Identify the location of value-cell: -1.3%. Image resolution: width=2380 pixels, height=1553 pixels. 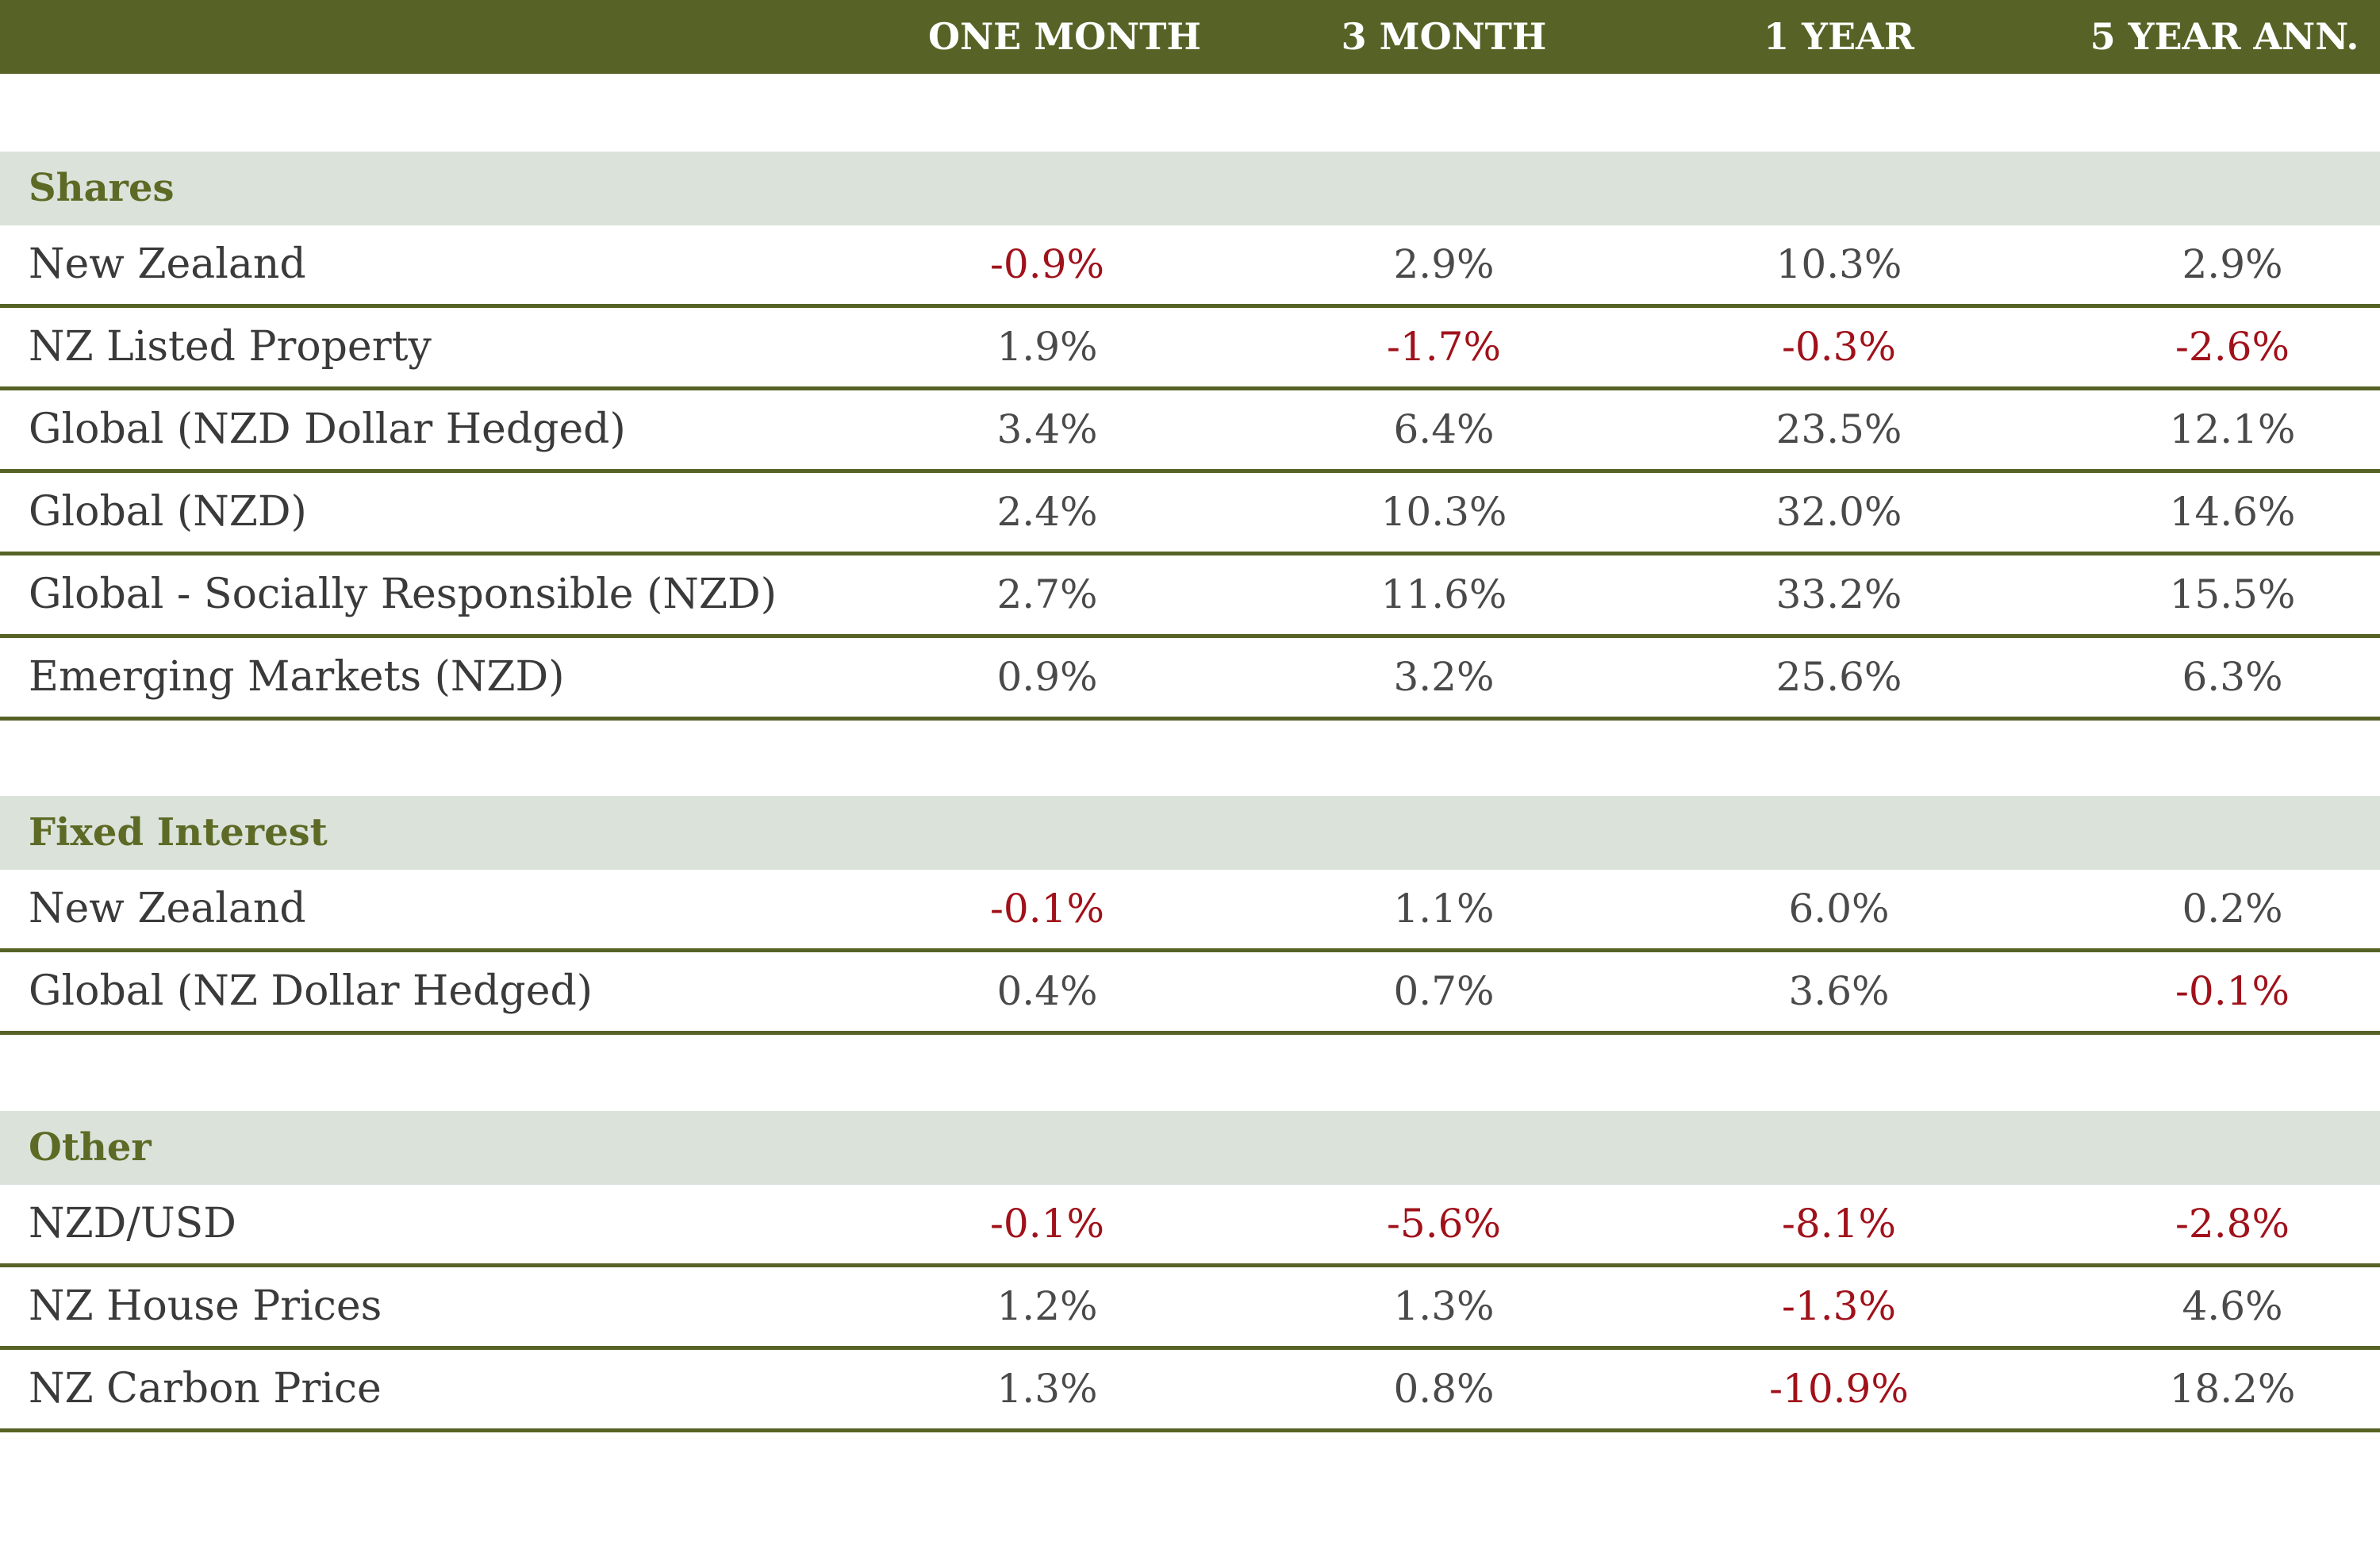
(1839, 1306).